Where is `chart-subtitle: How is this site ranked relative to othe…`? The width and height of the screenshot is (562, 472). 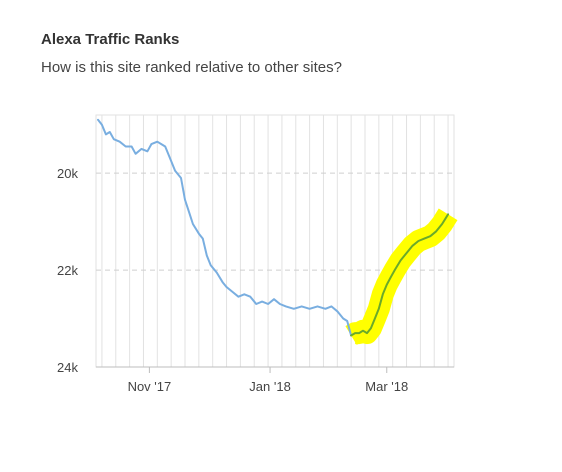
chart-subtitle: How is this site ranked relative to othe… is located at coordinates (191, 67).